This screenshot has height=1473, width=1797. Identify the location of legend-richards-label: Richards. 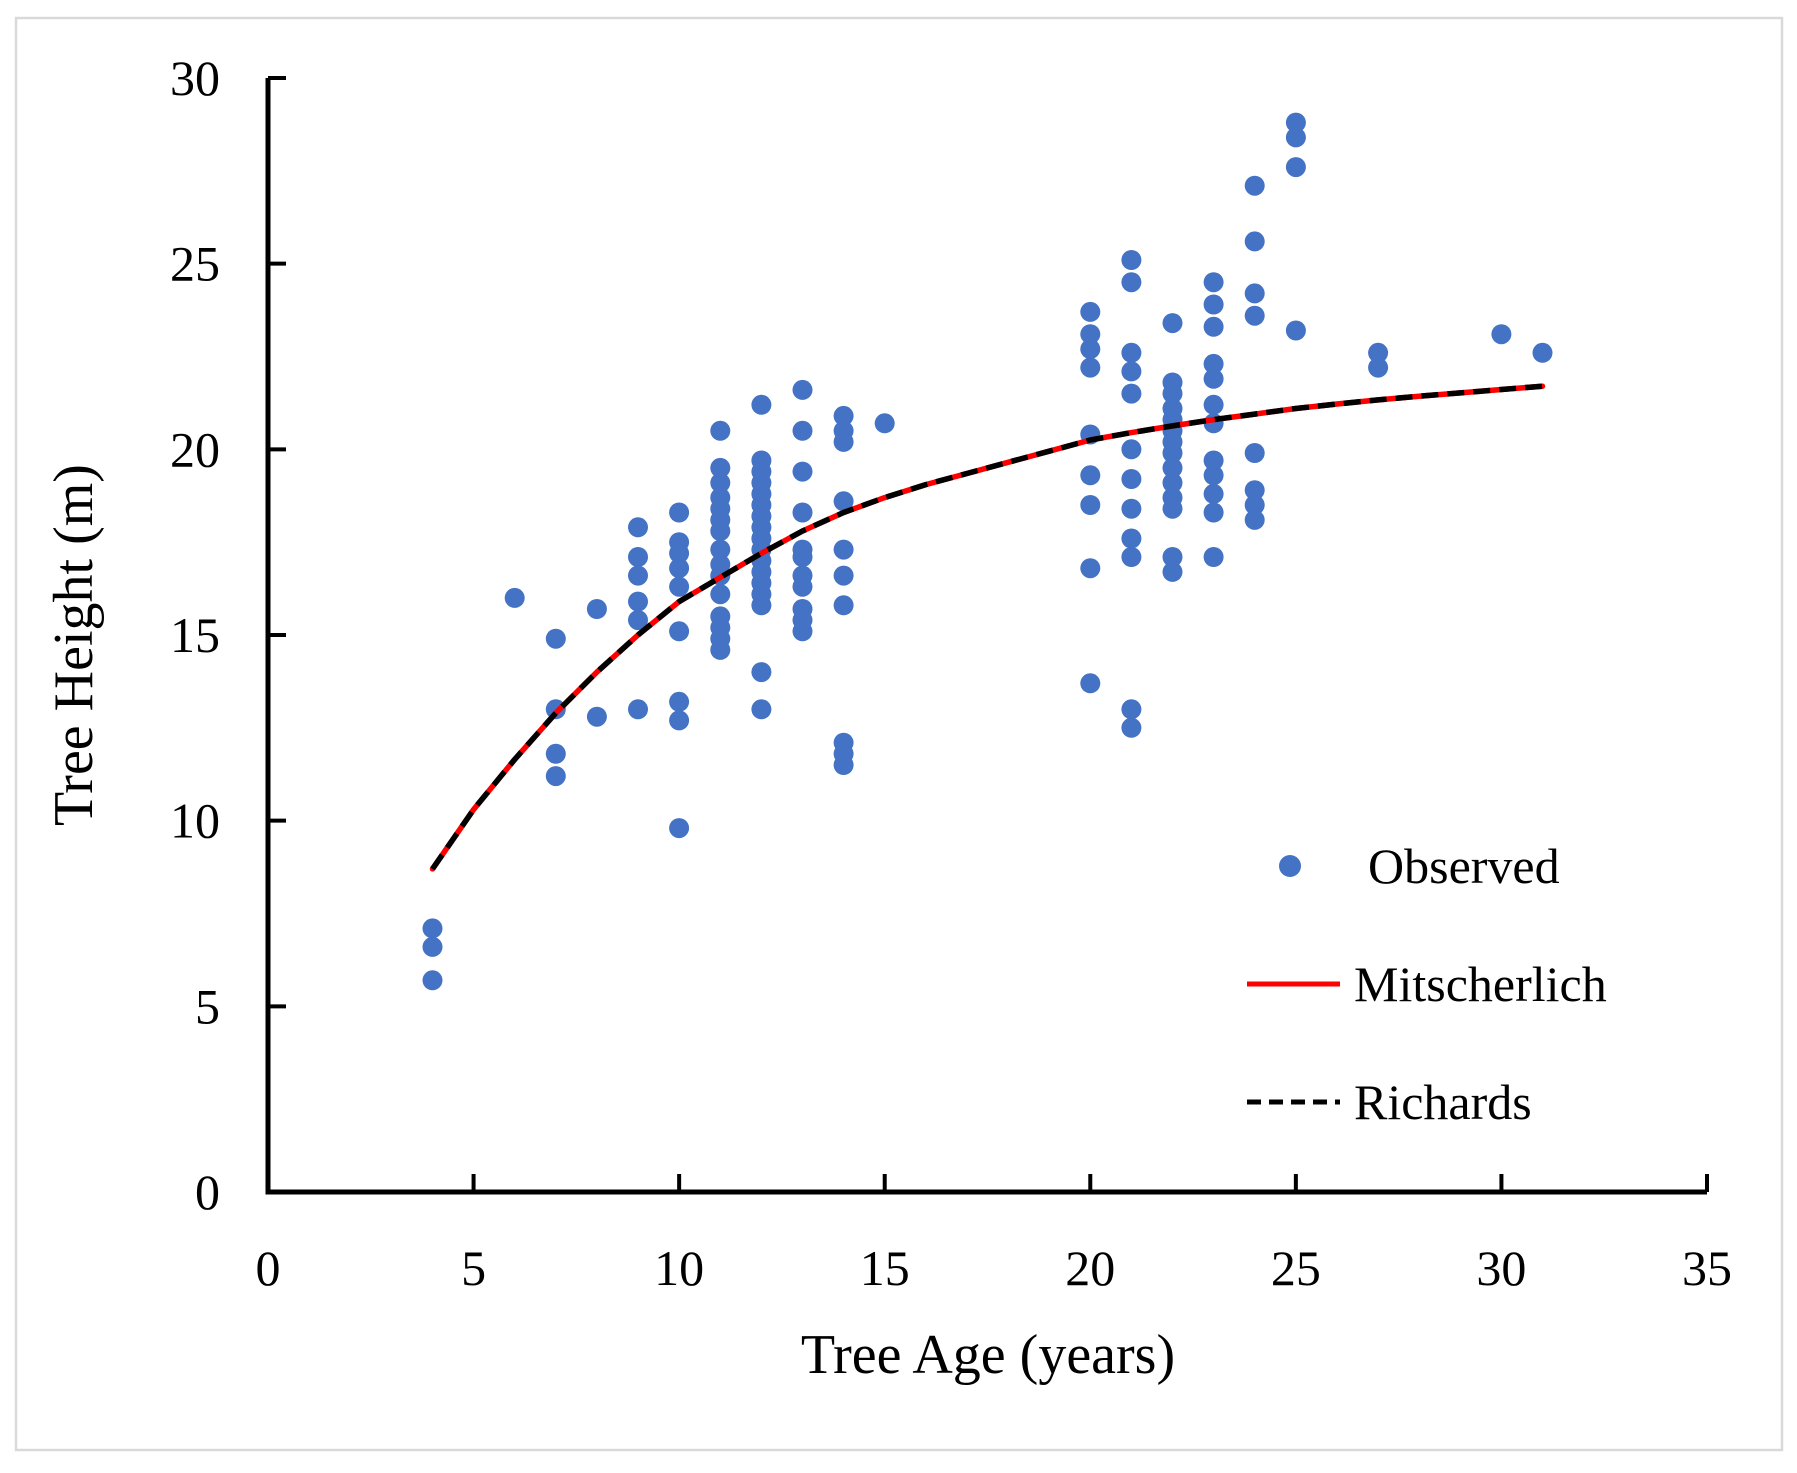
(1443, 1102).